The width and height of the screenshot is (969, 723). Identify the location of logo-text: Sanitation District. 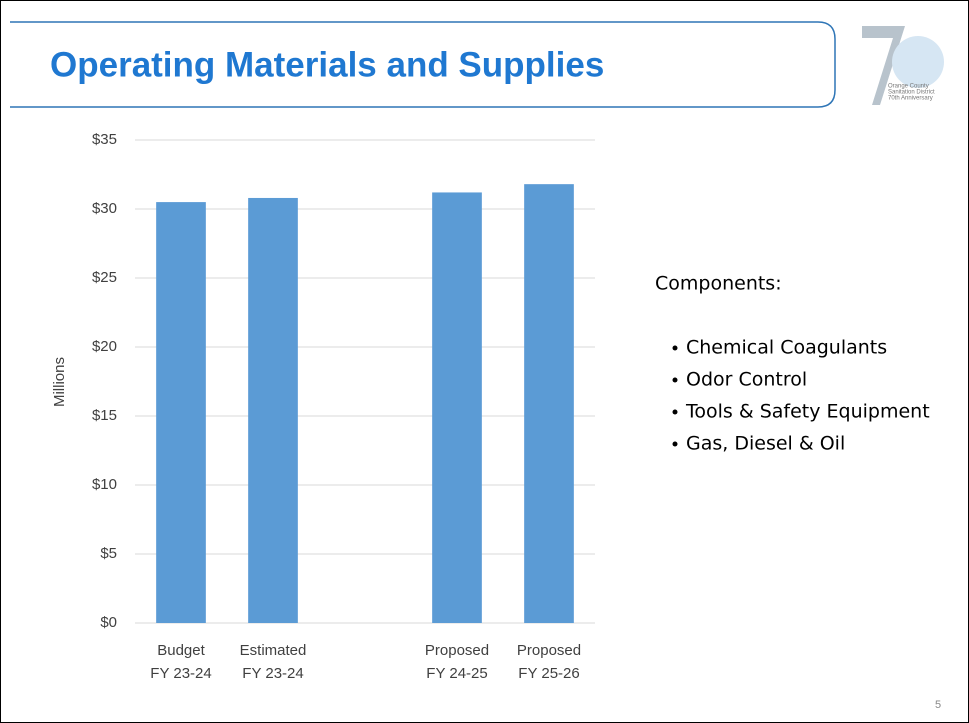
(911, 93).